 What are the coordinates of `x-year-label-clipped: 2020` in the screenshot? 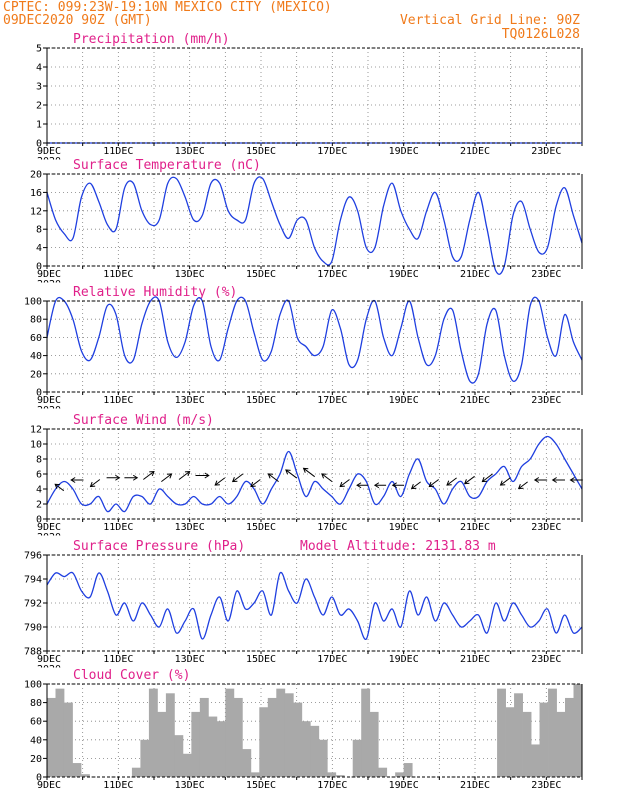 It's located at (49, 669).